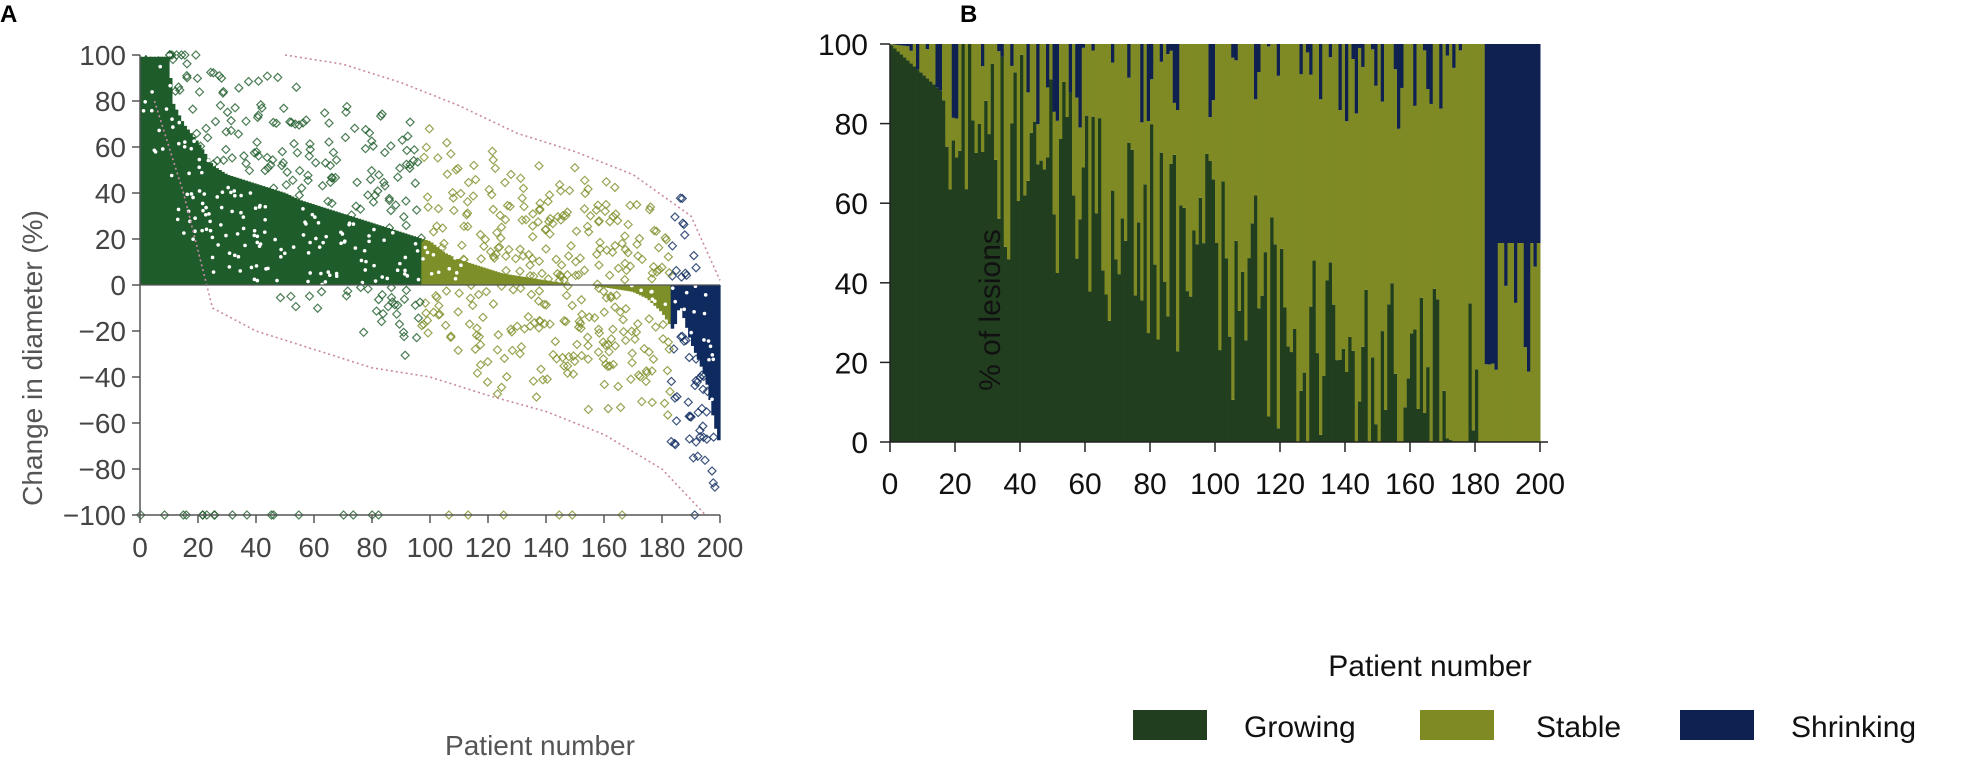 Image resolution: width=1972 pixels, height=780 pixels. Describe the element at coordinates (604, 547) in the screenshot. I see `x-tick-label: 160` at that location.